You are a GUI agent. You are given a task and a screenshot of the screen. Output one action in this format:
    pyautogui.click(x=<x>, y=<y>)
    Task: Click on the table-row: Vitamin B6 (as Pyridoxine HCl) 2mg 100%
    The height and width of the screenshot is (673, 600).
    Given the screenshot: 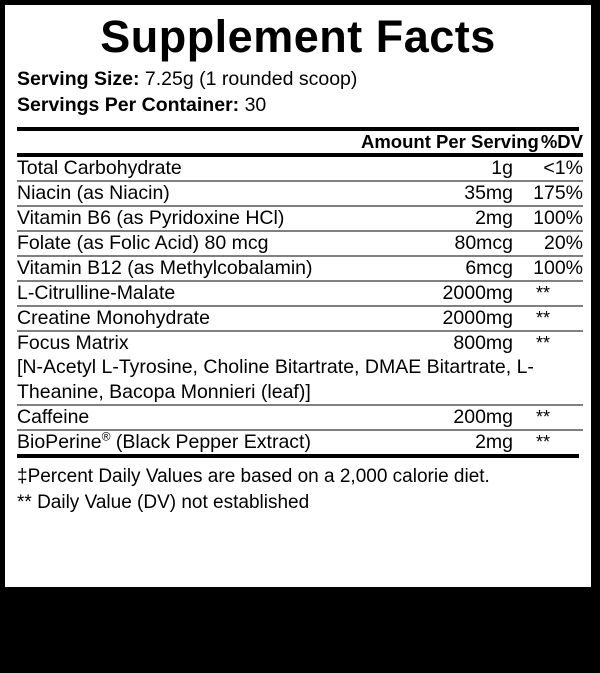 What is the action you would take?
    pyautogui.click(x=300, y=218)
    